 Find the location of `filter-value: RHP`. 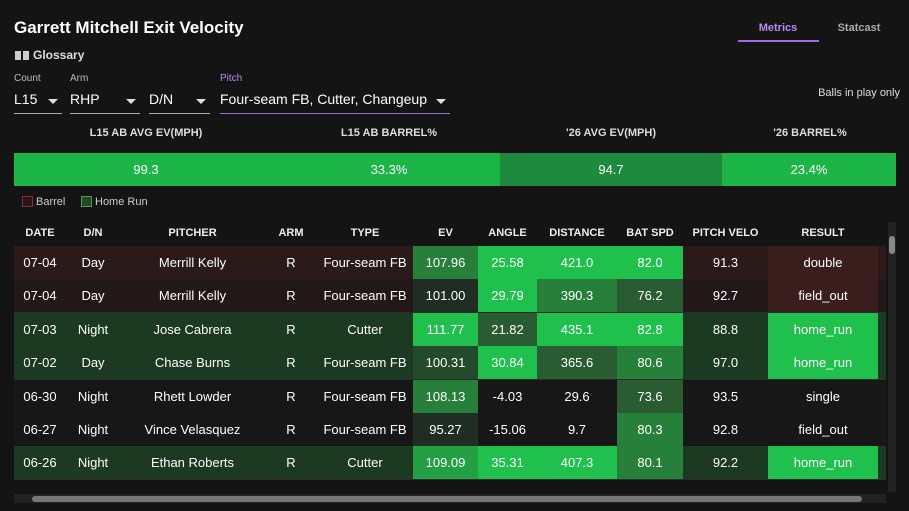

filter-value: RHP is located at coordinates (85, 99).